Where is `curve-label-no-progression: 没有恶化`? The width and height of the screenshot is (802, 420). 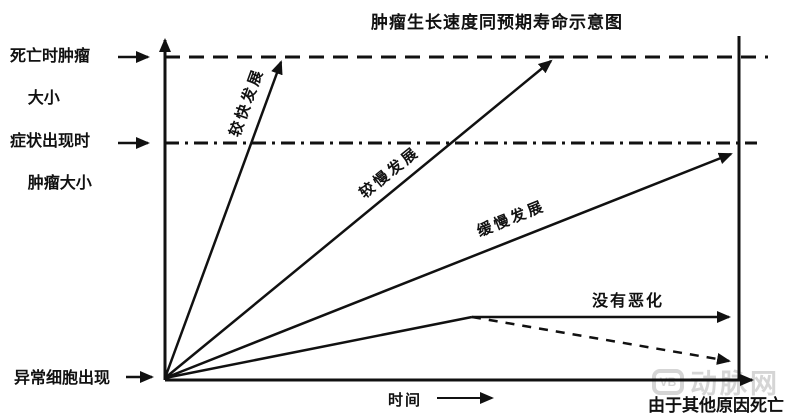 curve-label-no-progression: 没有恶化 is located at coordinates (628, 301).